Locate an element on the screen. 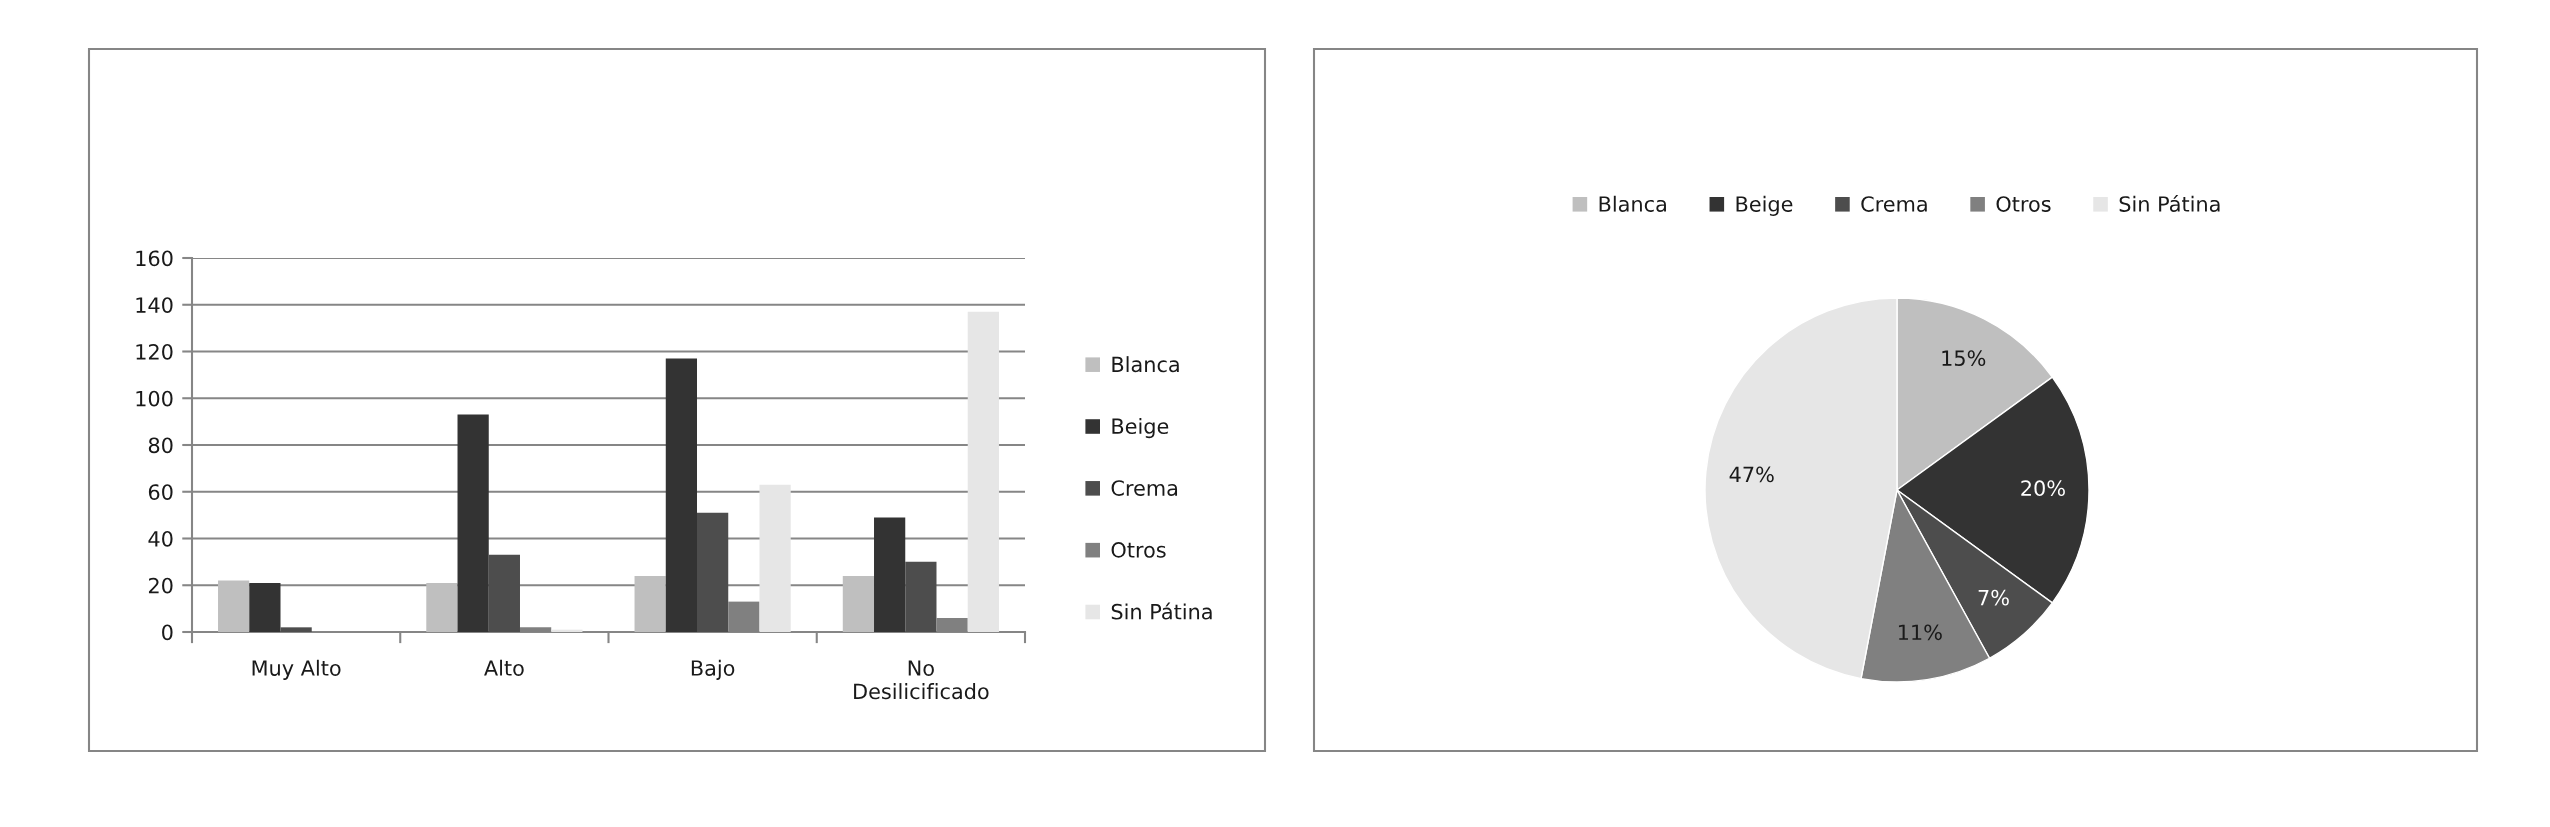  data-label: 47% is located at coordinates (1751, 474).